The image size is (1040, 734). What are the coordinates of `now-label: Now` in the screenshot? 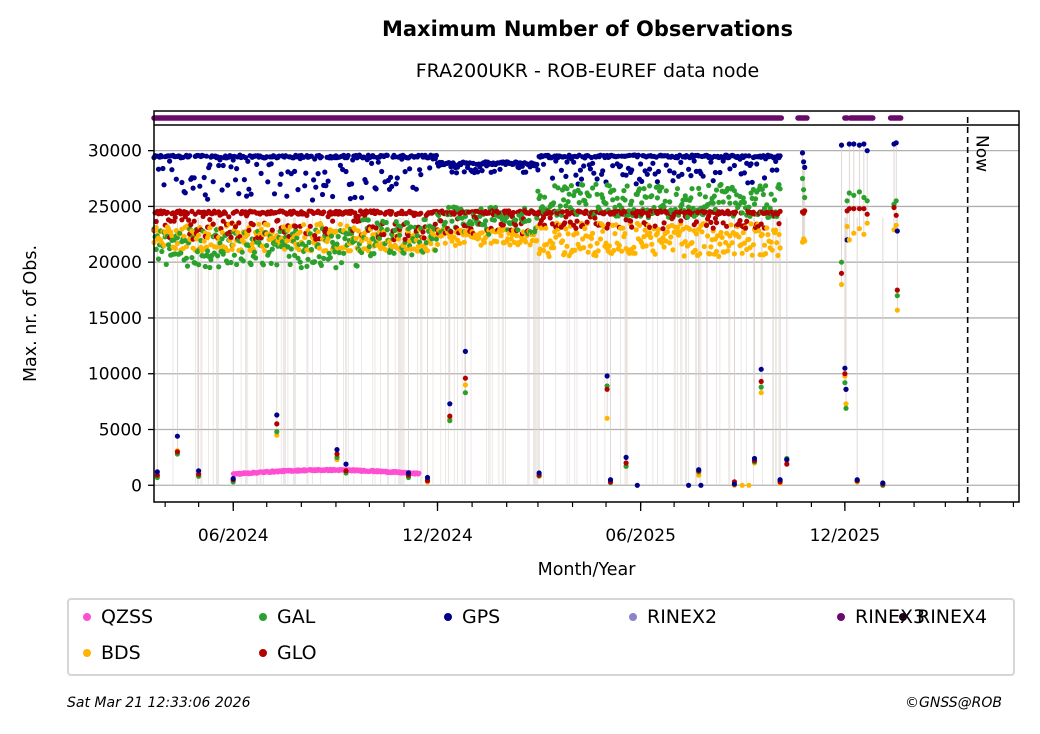 It's located at (982, 153).